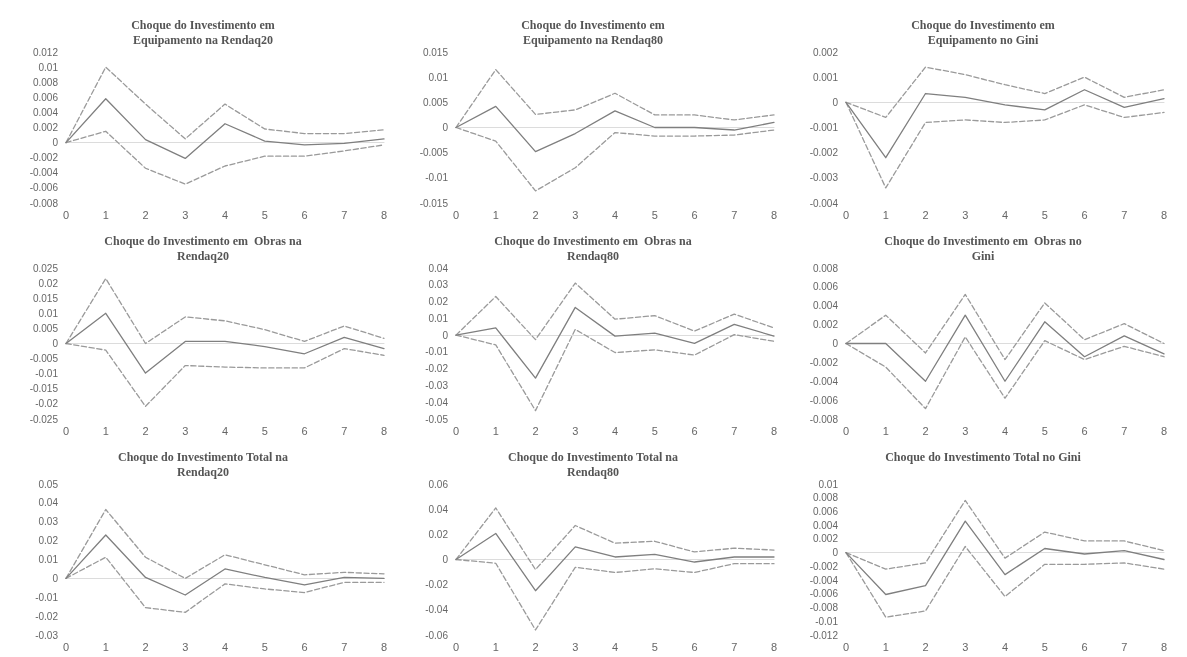 This screenshot has width=1187, height=657. What do you see at coordinates (45, 52) in the screenshot?
I see `y-tick-label: 0.012` at bounding box center [45, 52].